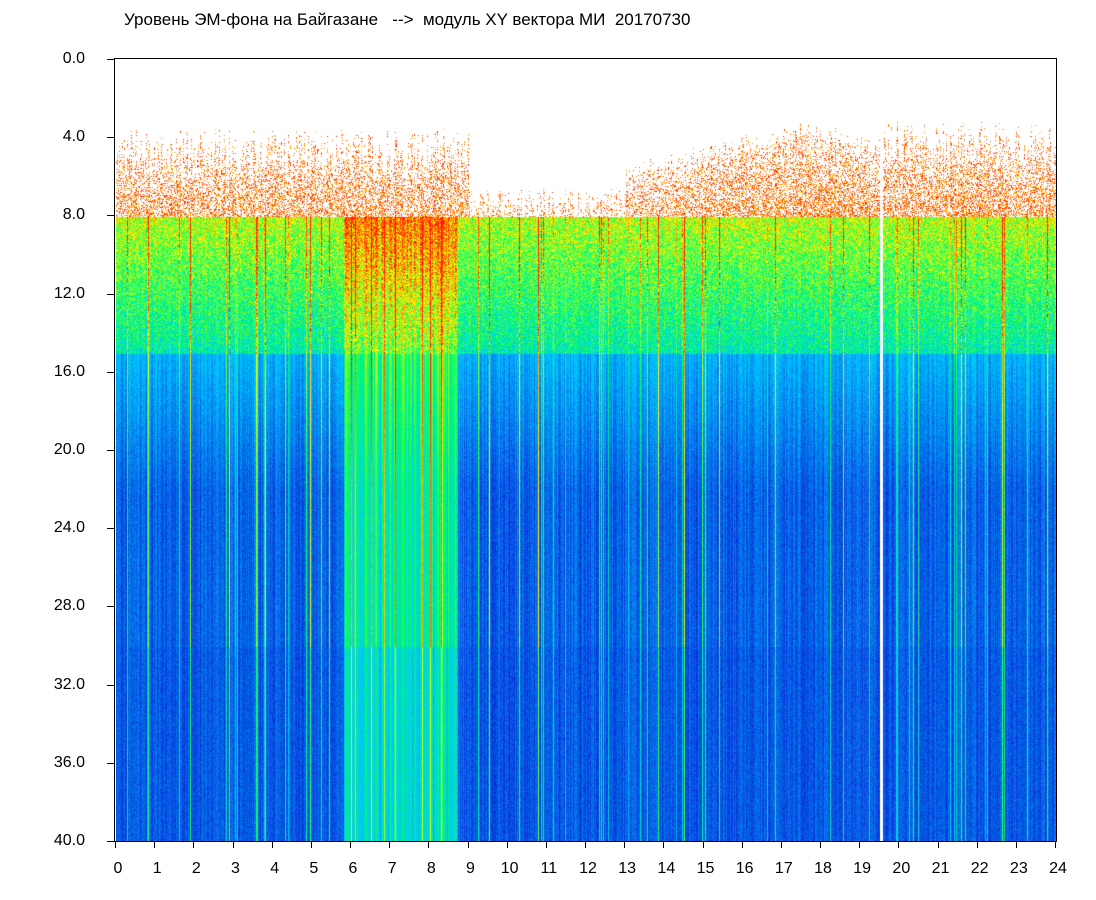 This screenshot has height=900, width=1096. What do you see at coordinates (73, 137) in the screenshot?
I see `y-tick-label: 4.0` at bounding box center [73, 137].